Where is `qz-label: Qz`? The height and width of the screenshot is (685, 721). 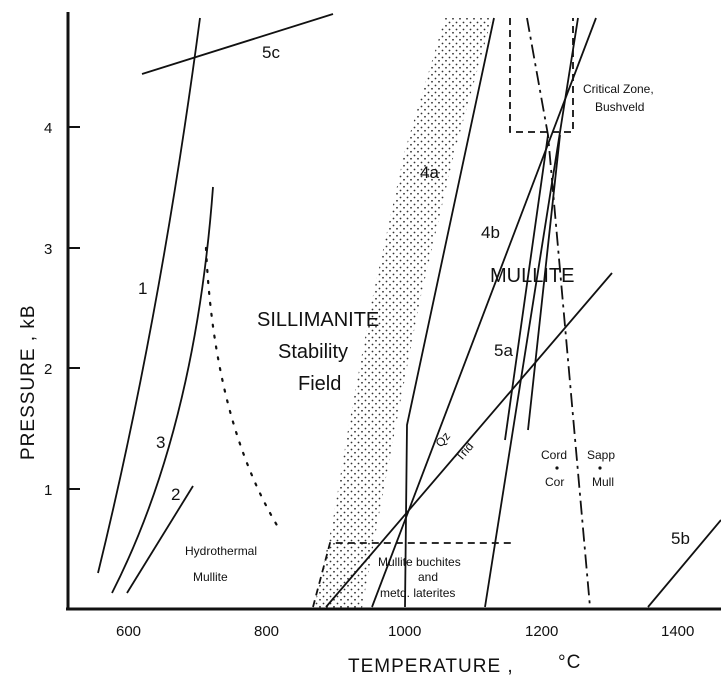 qz-label: Qz is located at coordinates (443, 439).